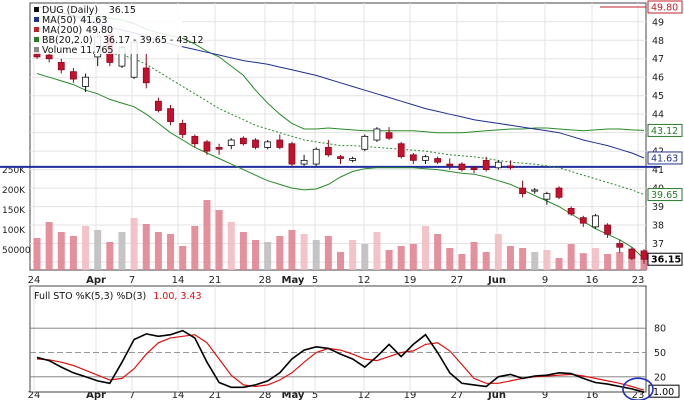 This screenshot has height=400, width=684. I want to click on sto-x-tick-label: May, so click(293, 395).